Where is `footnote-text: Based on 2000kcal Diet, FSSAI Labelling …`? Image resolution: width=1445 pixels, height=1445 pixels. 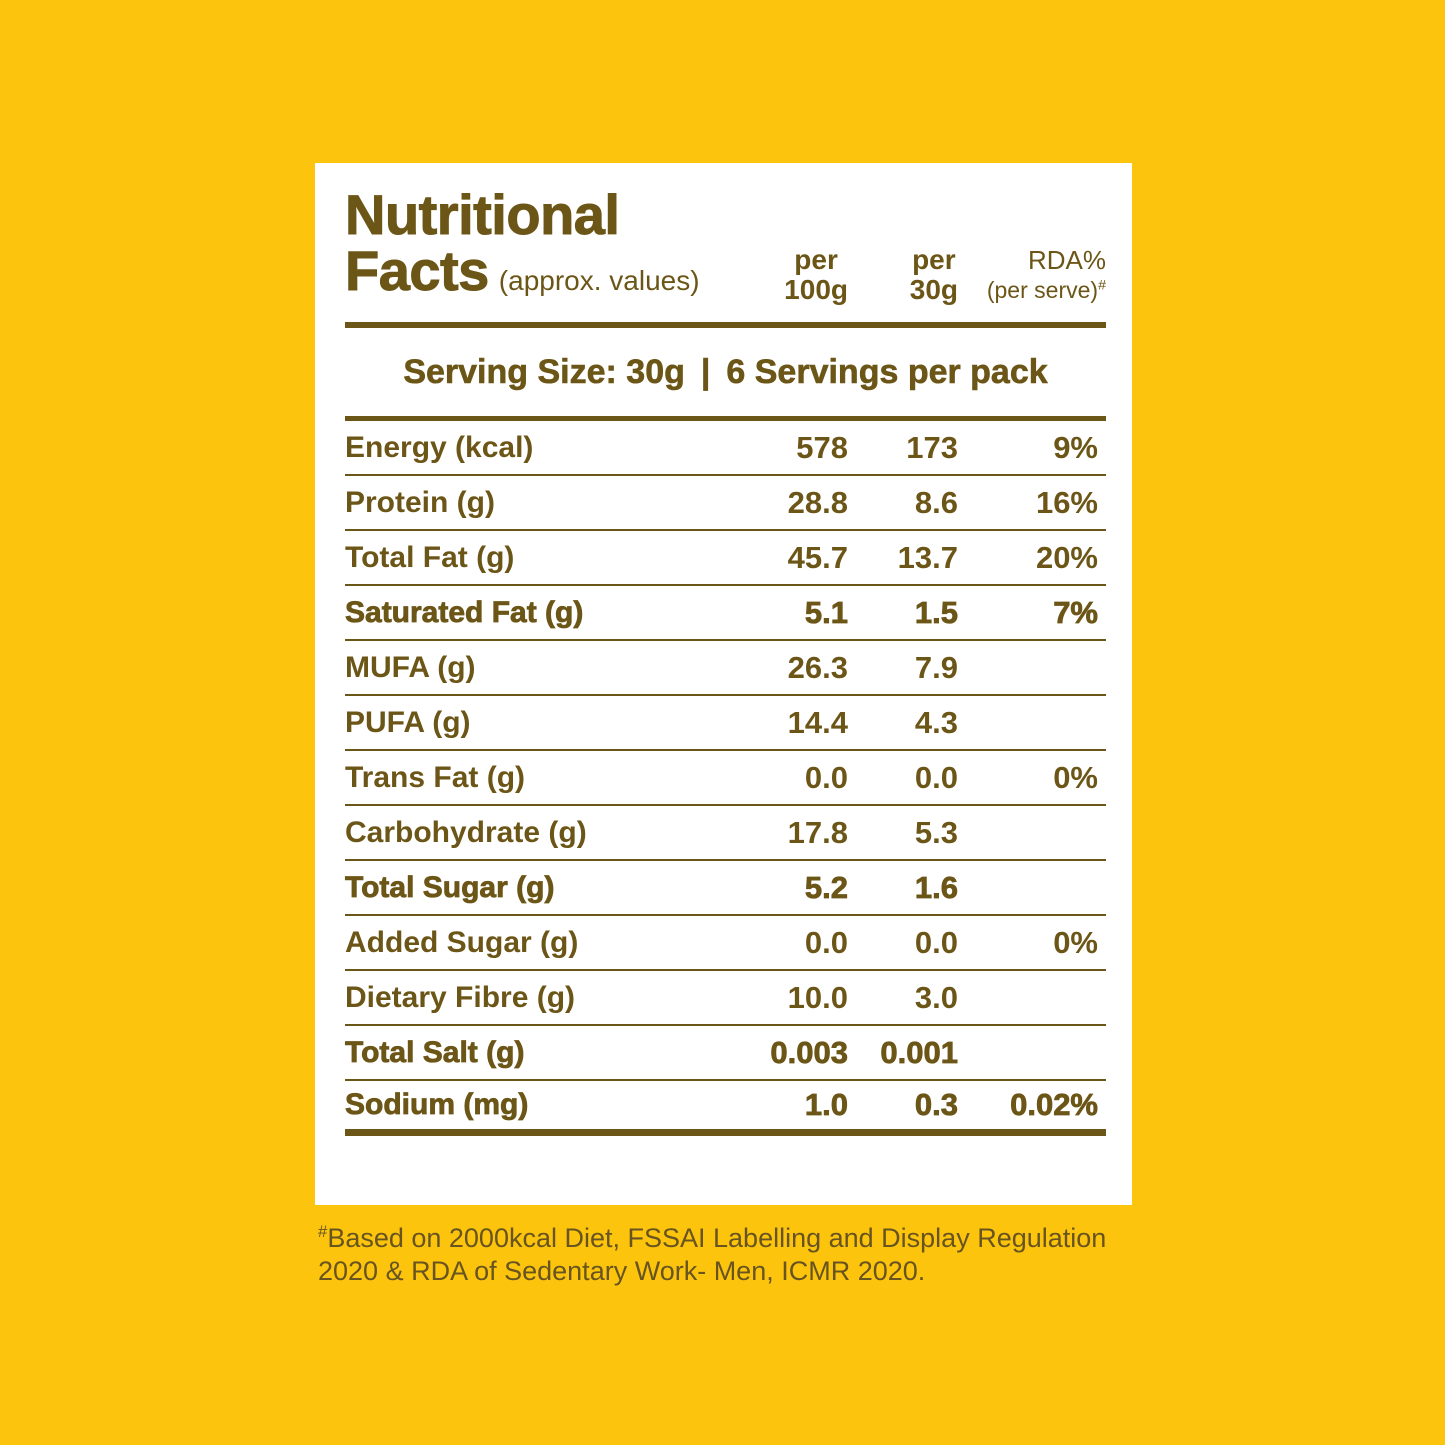 footnote-text: Based on 2000kcal Diet, FSSAI Labelling … is located at coordinates (712, 1254).